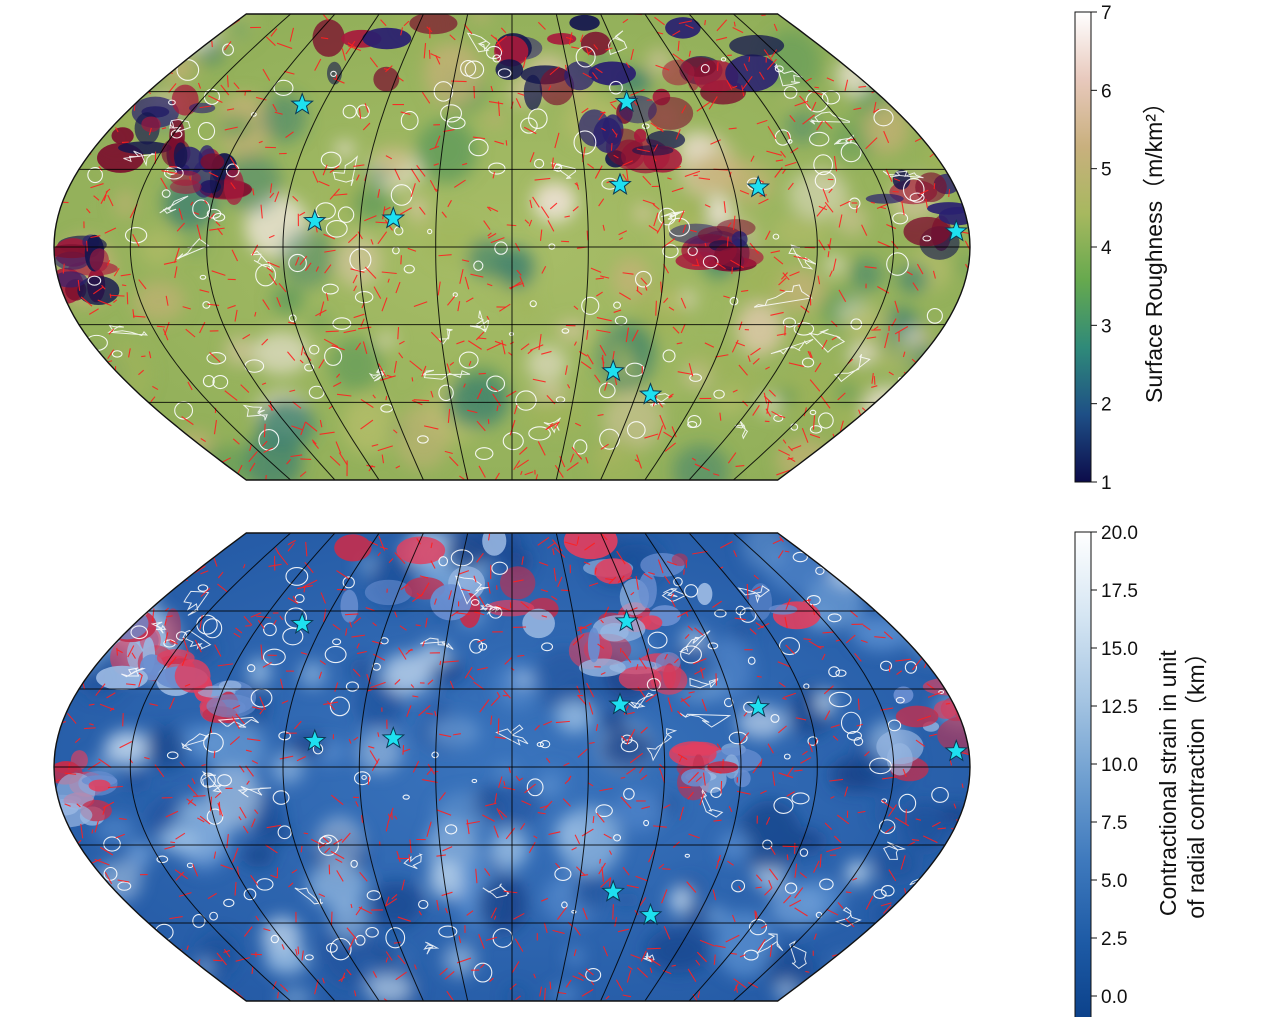 This screenshot has width=1280, height=1017. I want to click on colorbar-tick-label: 15.0, so click(1119, 649).